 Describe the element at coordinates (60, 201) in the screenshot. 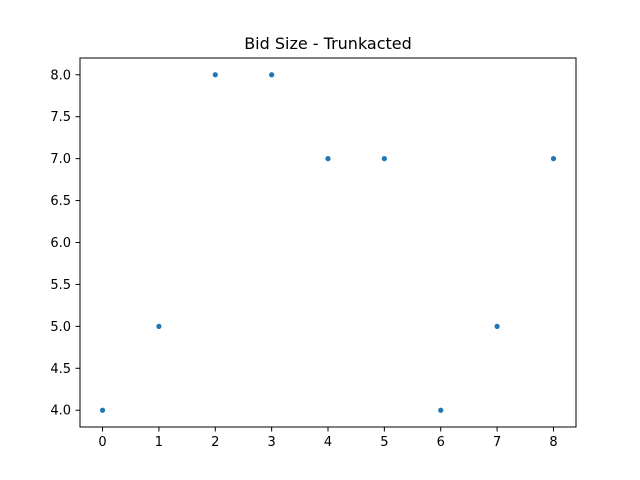

I see `y-tick-label: 6.5` at that location.